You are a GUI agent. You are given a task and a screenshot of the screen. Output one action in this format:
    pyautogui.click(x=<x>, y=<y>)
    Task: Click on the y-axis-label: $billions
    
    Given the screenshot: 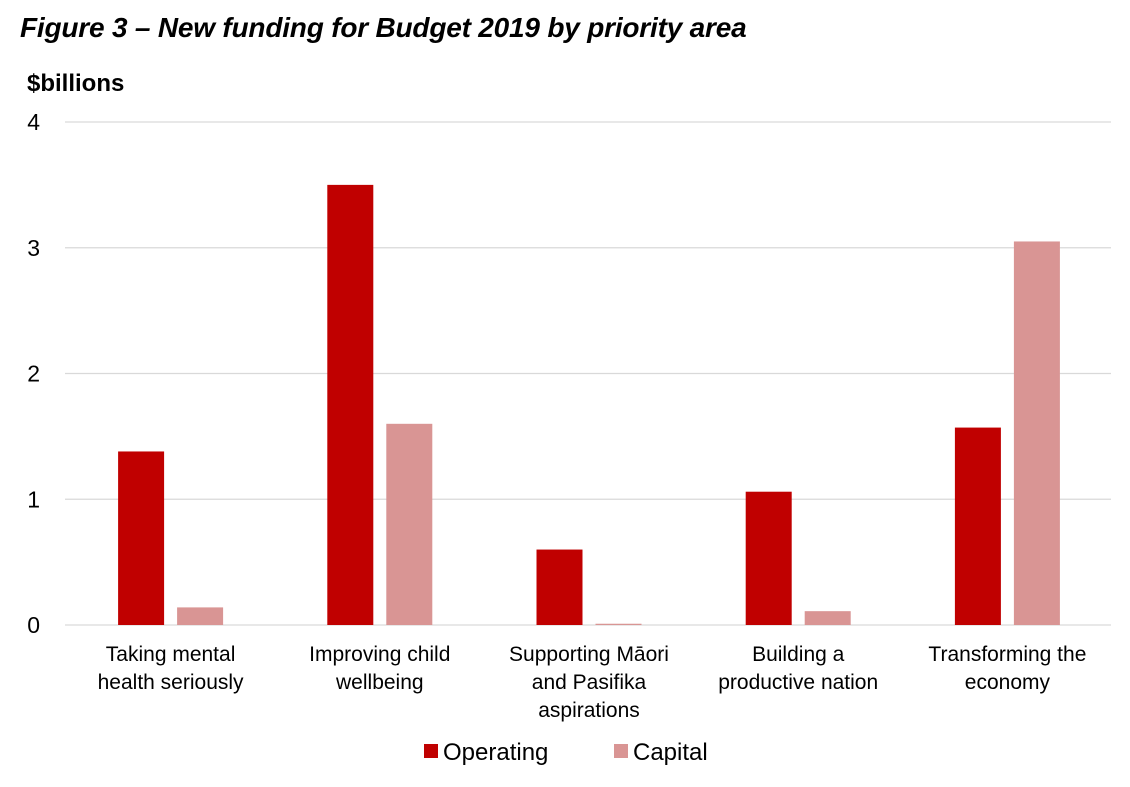 What is the action you would take?
    pyautogui.click(x=76, y=83)
    